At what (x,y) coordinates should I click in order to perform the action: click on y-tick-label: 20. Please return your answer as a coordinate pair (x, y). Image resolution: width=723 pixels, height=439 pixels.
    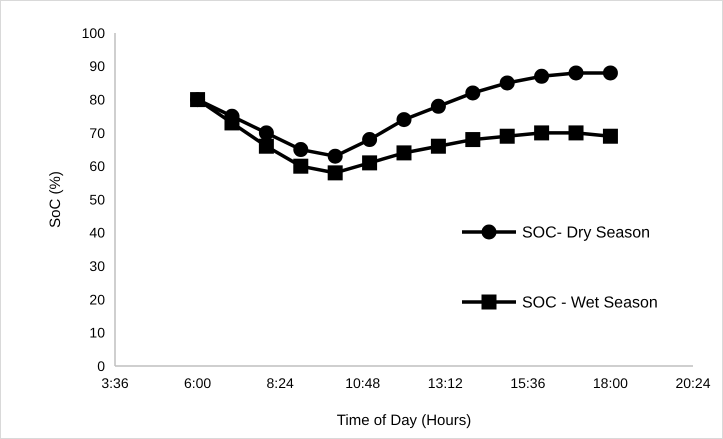
    Looking at the image, I should click on (97, 299).